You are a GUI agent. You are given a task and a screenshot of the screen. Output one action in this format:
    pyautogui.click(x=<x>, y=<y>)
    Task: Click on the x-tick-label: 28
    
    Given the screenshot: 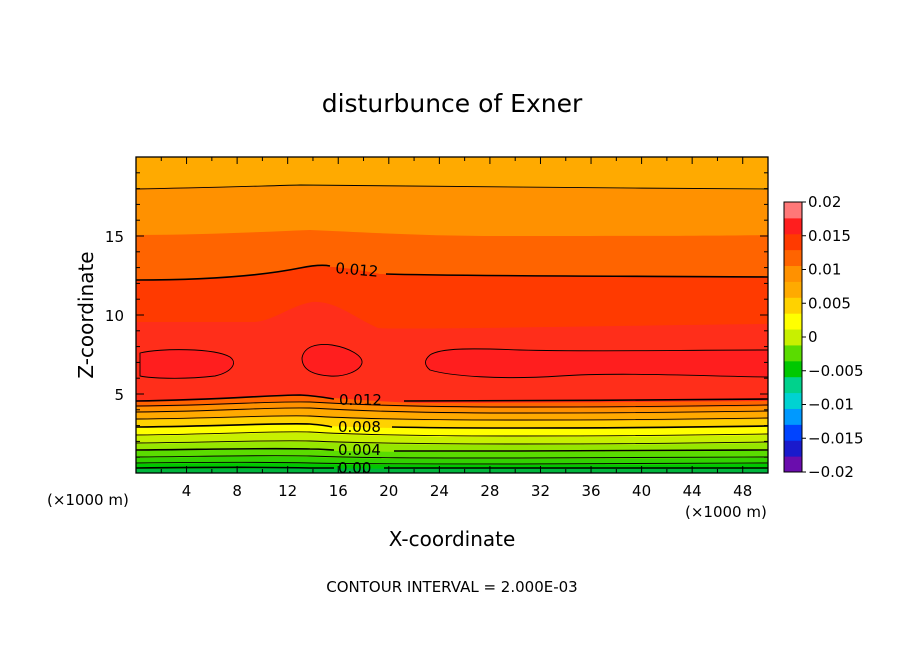 What is the action you would take?
    pyautogui.click(x=489, y=491)
    